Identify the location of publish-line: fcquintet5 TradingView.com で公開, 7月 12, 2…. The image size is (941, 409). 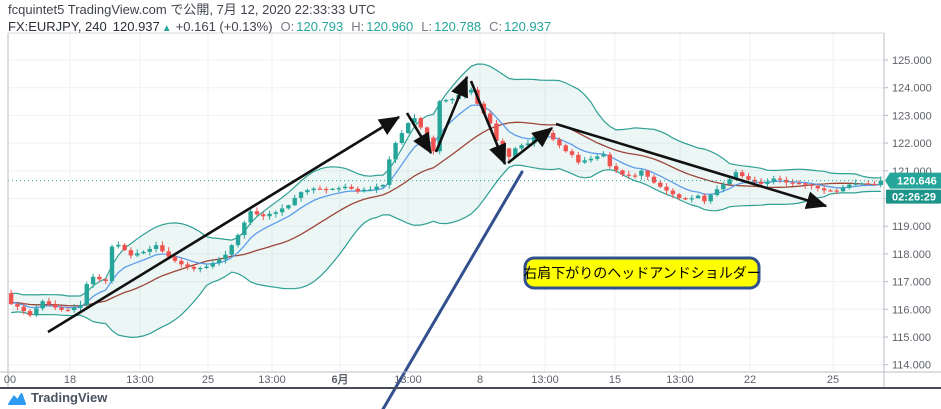
(192, 9).